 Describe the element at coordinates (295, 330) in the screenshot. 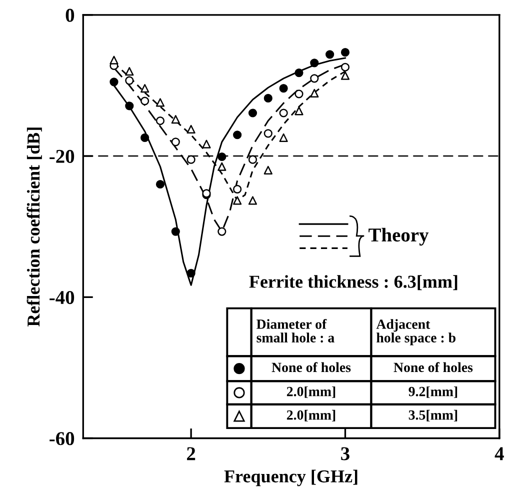

I see `annotation: Diameter of small hole : a` at that location.